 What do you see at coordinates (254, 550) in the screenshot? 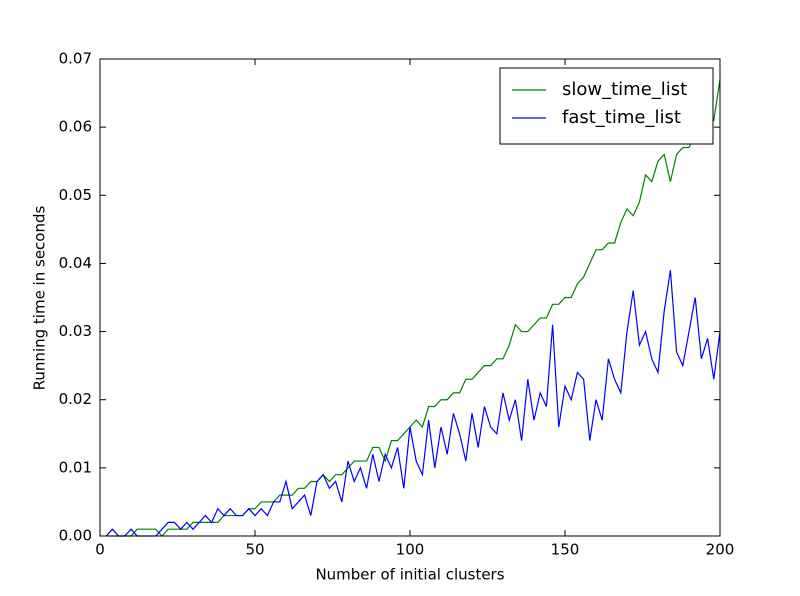
I see `x-tick-label: 50` at bounding box center [254, 550].